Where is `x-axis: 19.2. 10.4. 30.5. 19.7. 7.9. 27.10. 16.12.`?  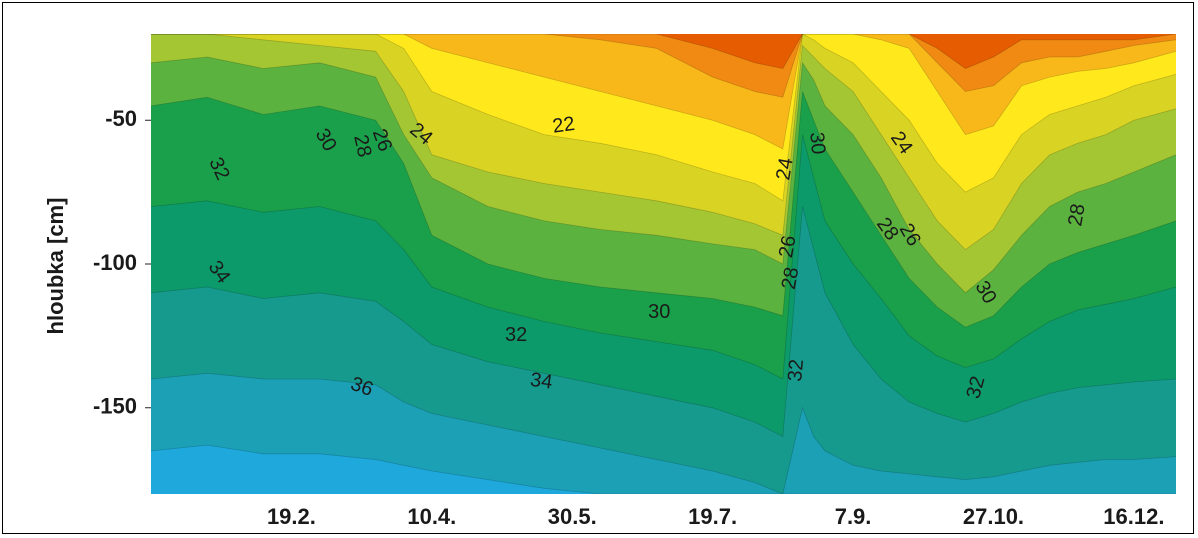 x-axis: 19.2. 10.4. 30.5. 19.7. 7.9. 27.10. 16.12. is located at coordinates (716, 516).